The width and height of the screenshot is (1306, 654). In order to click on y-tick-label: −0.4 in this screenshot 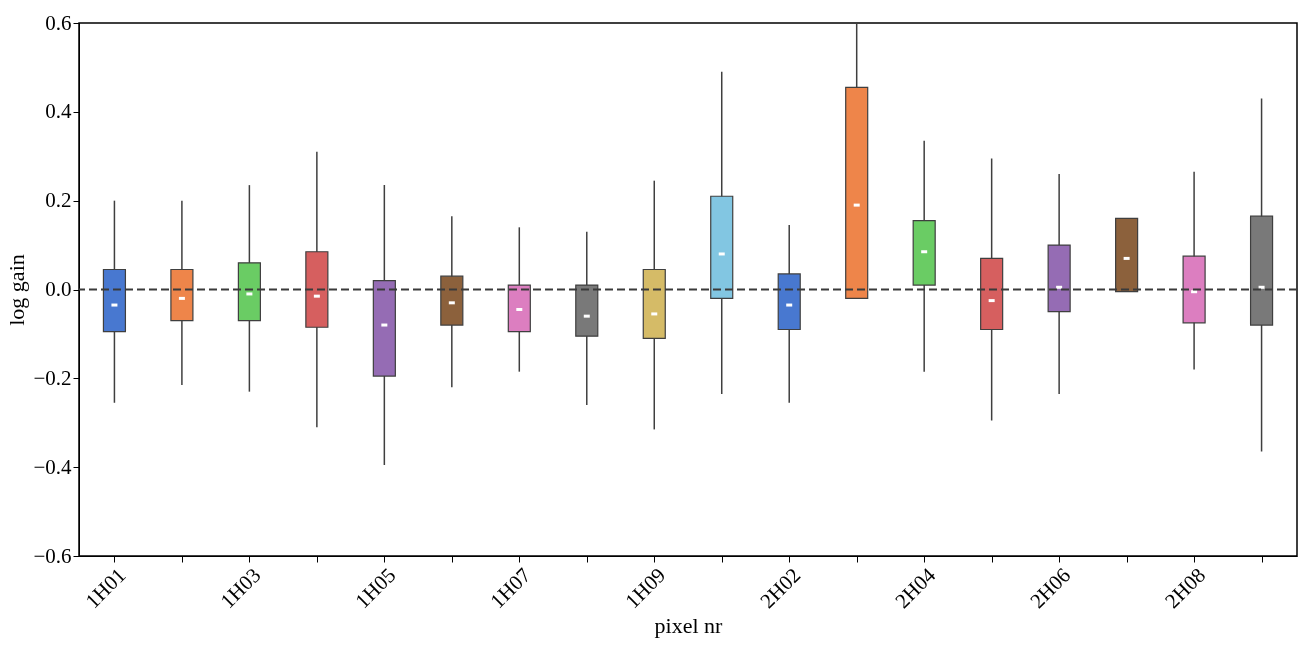, I will do `click(52, 466)`.